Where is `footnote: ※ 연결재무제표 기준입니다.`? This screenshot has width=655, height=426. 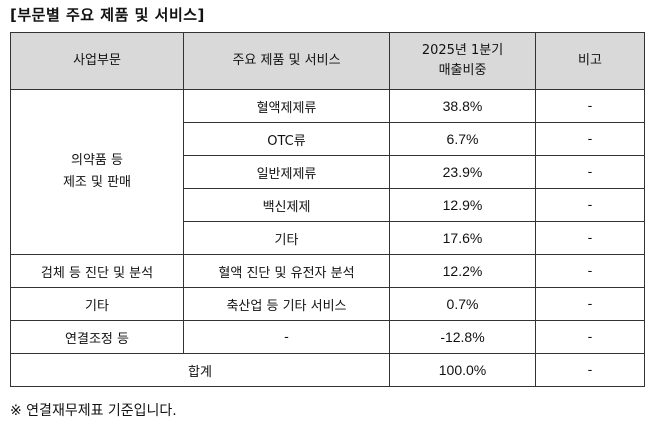
footnote: ※ 연결재무제표 기준입니다. is located at coordinates (93, 411).